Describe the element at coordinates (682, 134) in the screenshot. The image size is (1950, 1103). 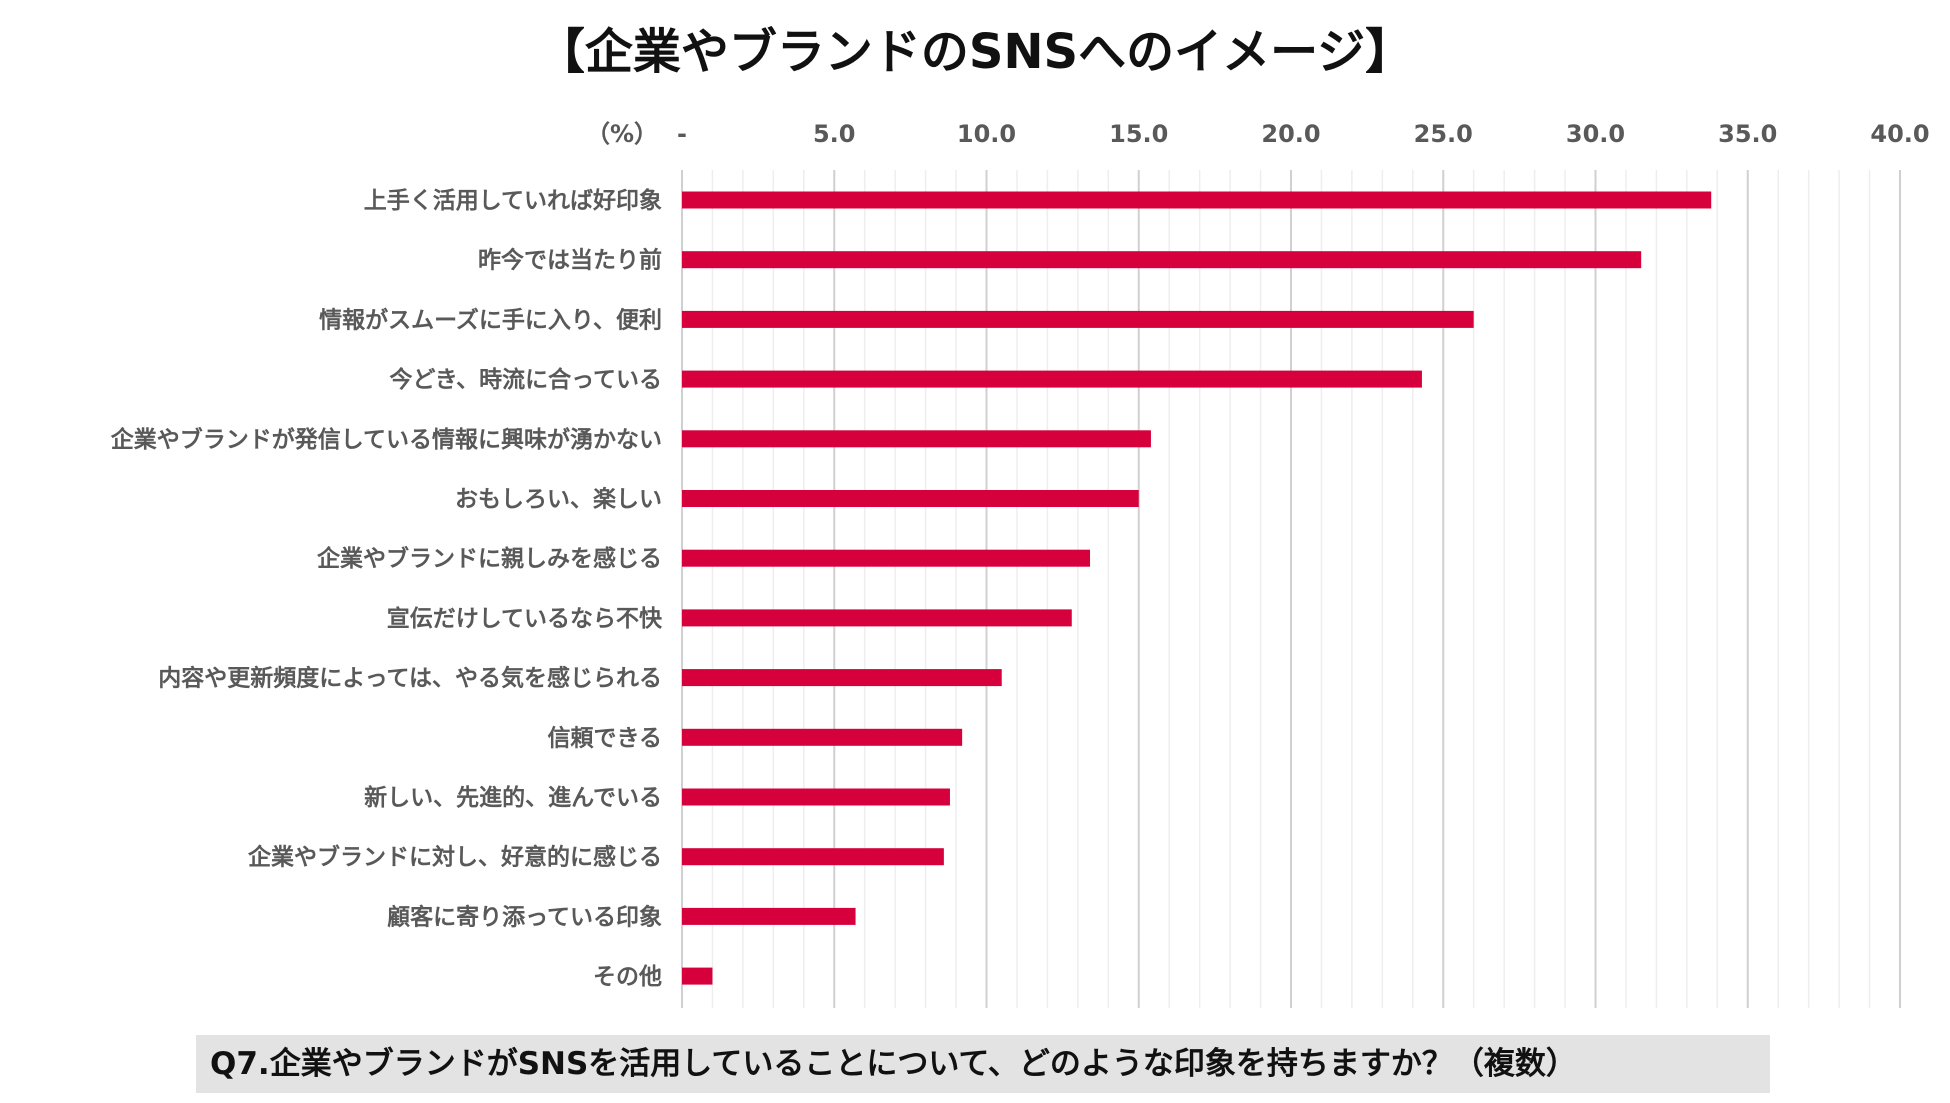
I see `x-tick-label: -` at that location.